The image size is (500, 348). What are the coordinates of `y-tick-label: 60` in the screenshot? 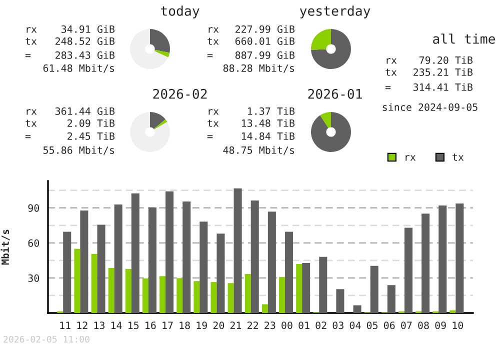 It's located at (34, 243).